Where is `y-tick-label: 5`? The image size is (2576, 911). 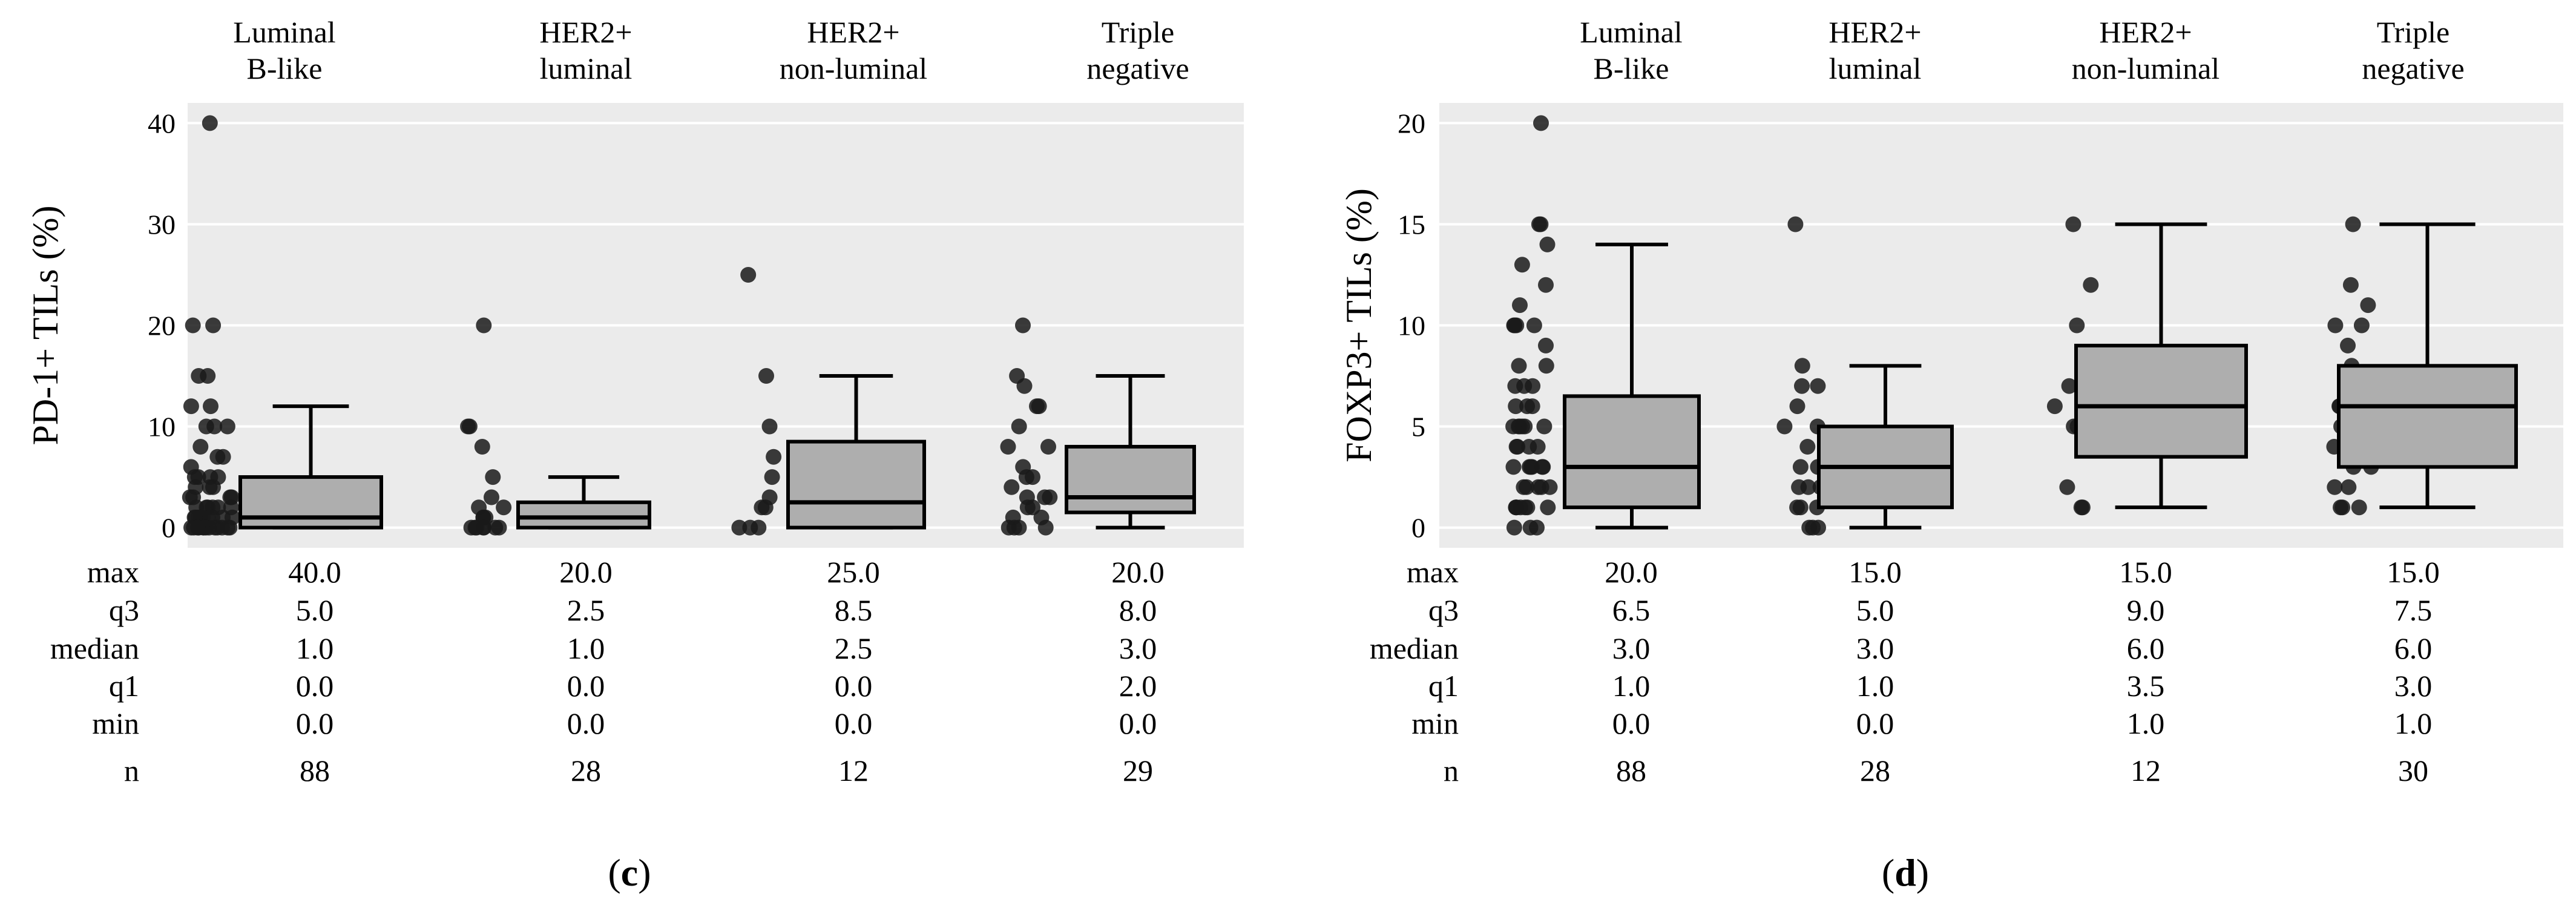
y-tick-label: 5 is located at coordinates (1418, 427).